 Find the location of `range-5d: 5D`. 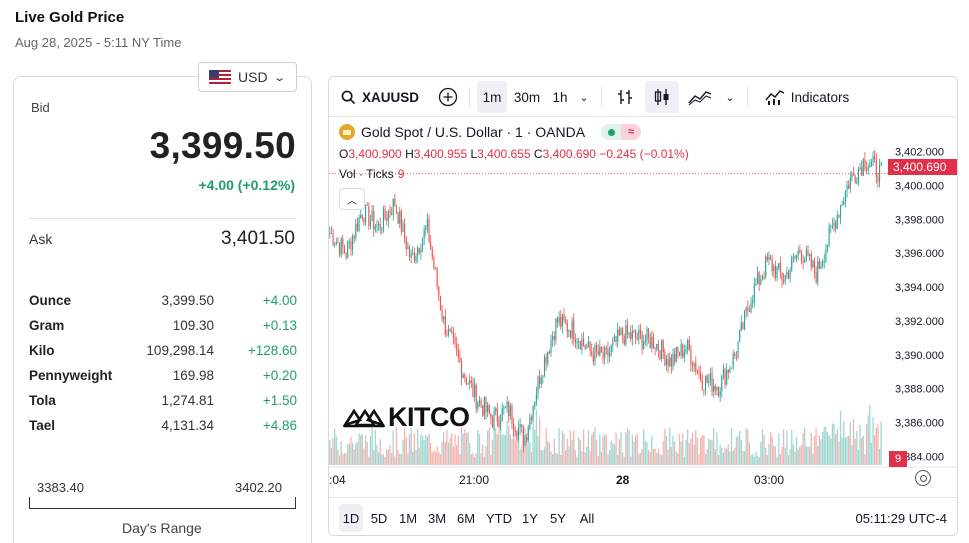

range-5d: 5D is located at coordinates (379, 518).